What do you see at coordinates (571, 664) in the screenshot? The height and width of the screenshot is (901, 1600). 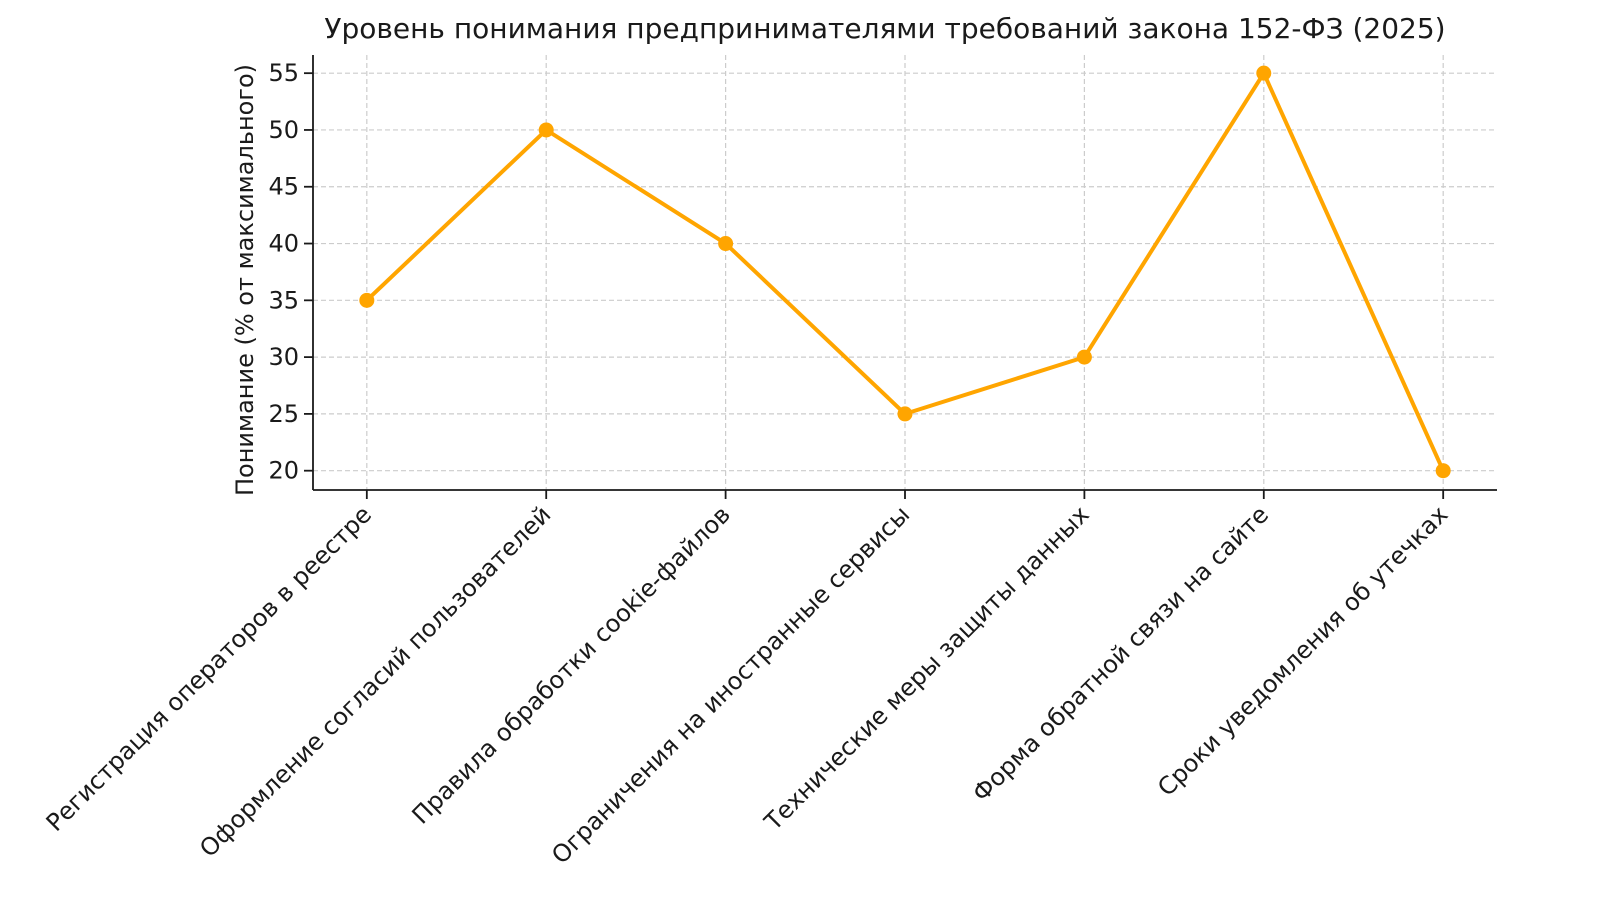 I see `x-tick-label: Правила обработки cookie-файлов` at bounding box center [571, 664].